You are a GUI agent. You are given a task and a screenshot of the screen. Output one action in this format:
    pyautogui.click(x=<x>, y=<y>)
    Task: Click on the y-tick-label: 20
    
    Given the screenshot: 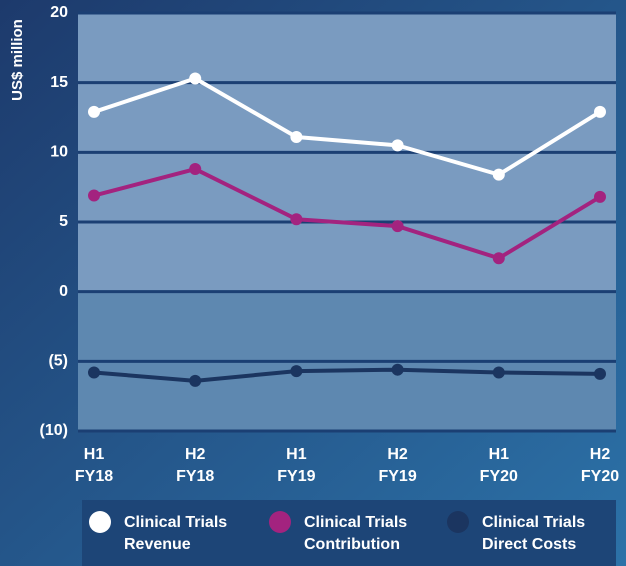 What is the action you would take?
    pyautogui.click(x=59, y=12)
    